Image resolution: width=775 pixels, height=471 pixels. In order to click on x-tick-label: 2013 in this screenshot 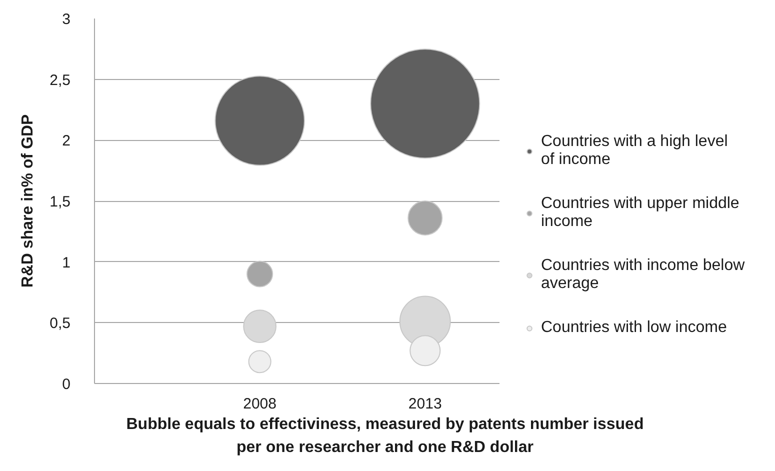, I will do `click(425, 404)`.